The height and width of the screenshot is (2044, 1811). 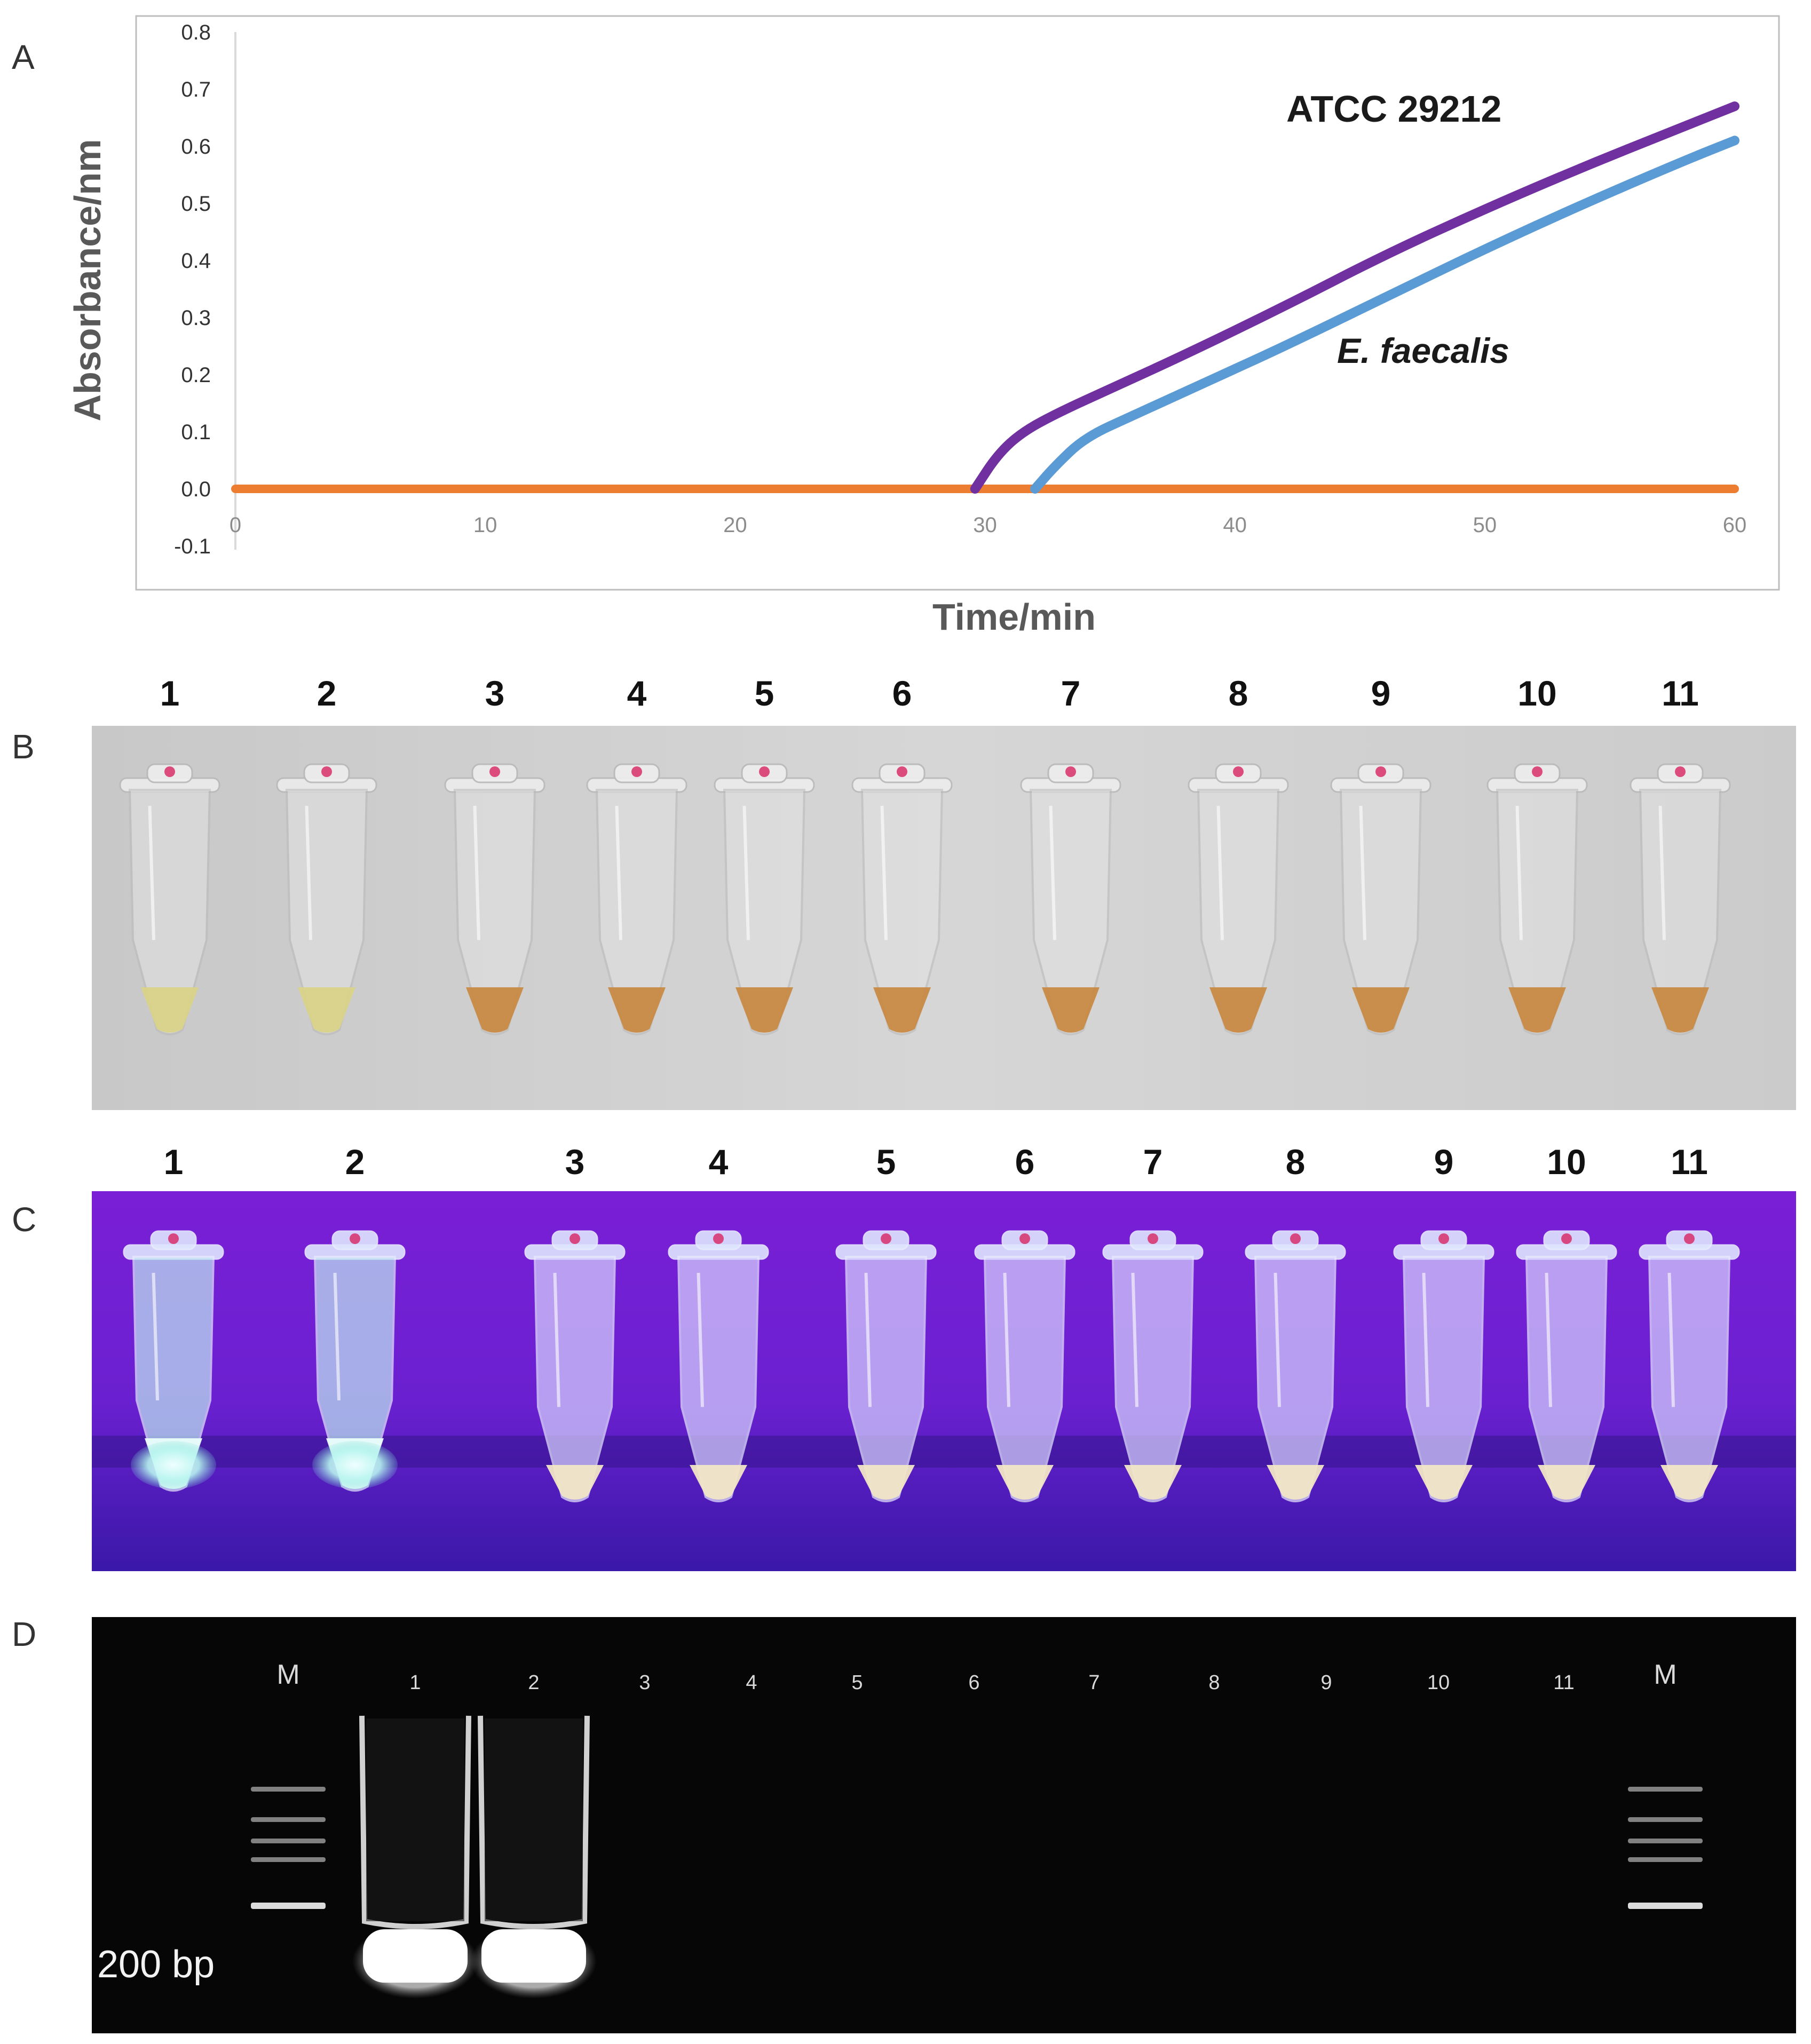 I want to click on panel-c-lane-label: 5, so click(x=886, y=1162).